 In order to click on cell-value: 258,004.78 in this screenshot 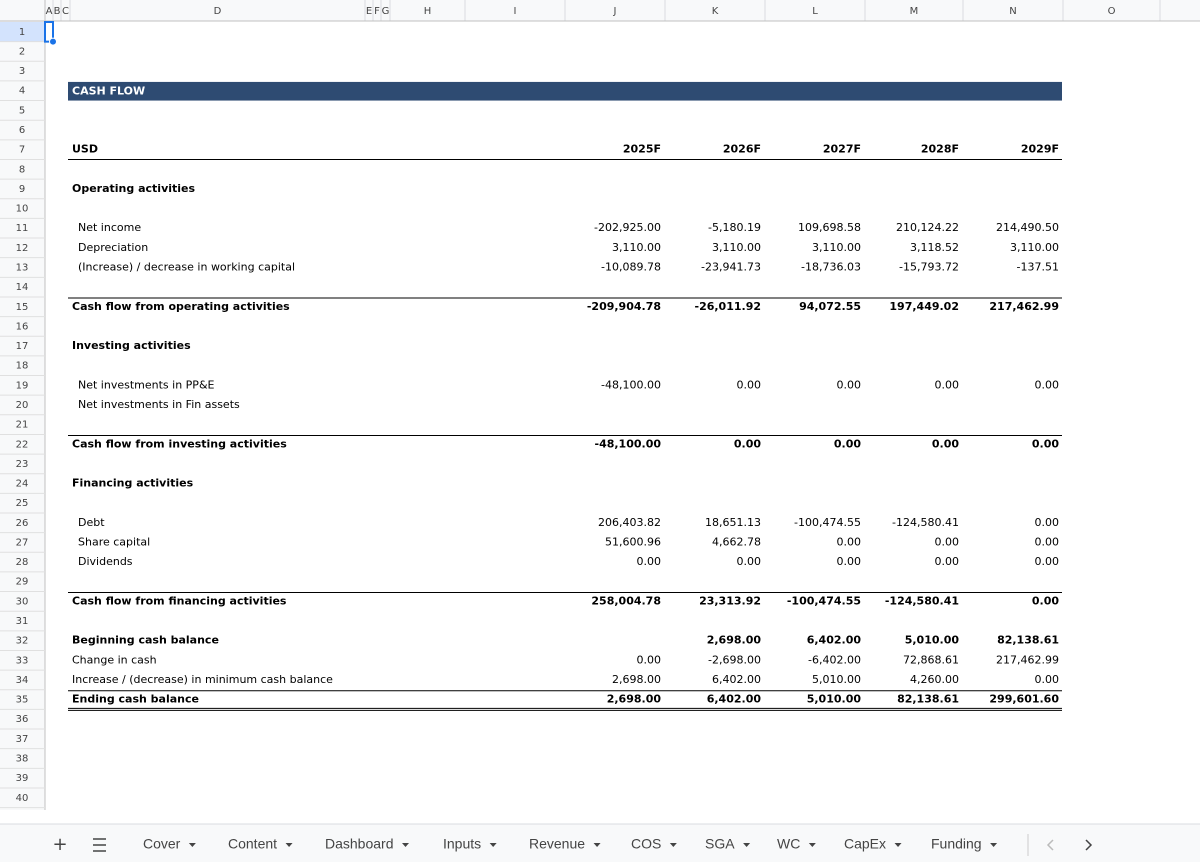, I will do `click(626, 600)`.